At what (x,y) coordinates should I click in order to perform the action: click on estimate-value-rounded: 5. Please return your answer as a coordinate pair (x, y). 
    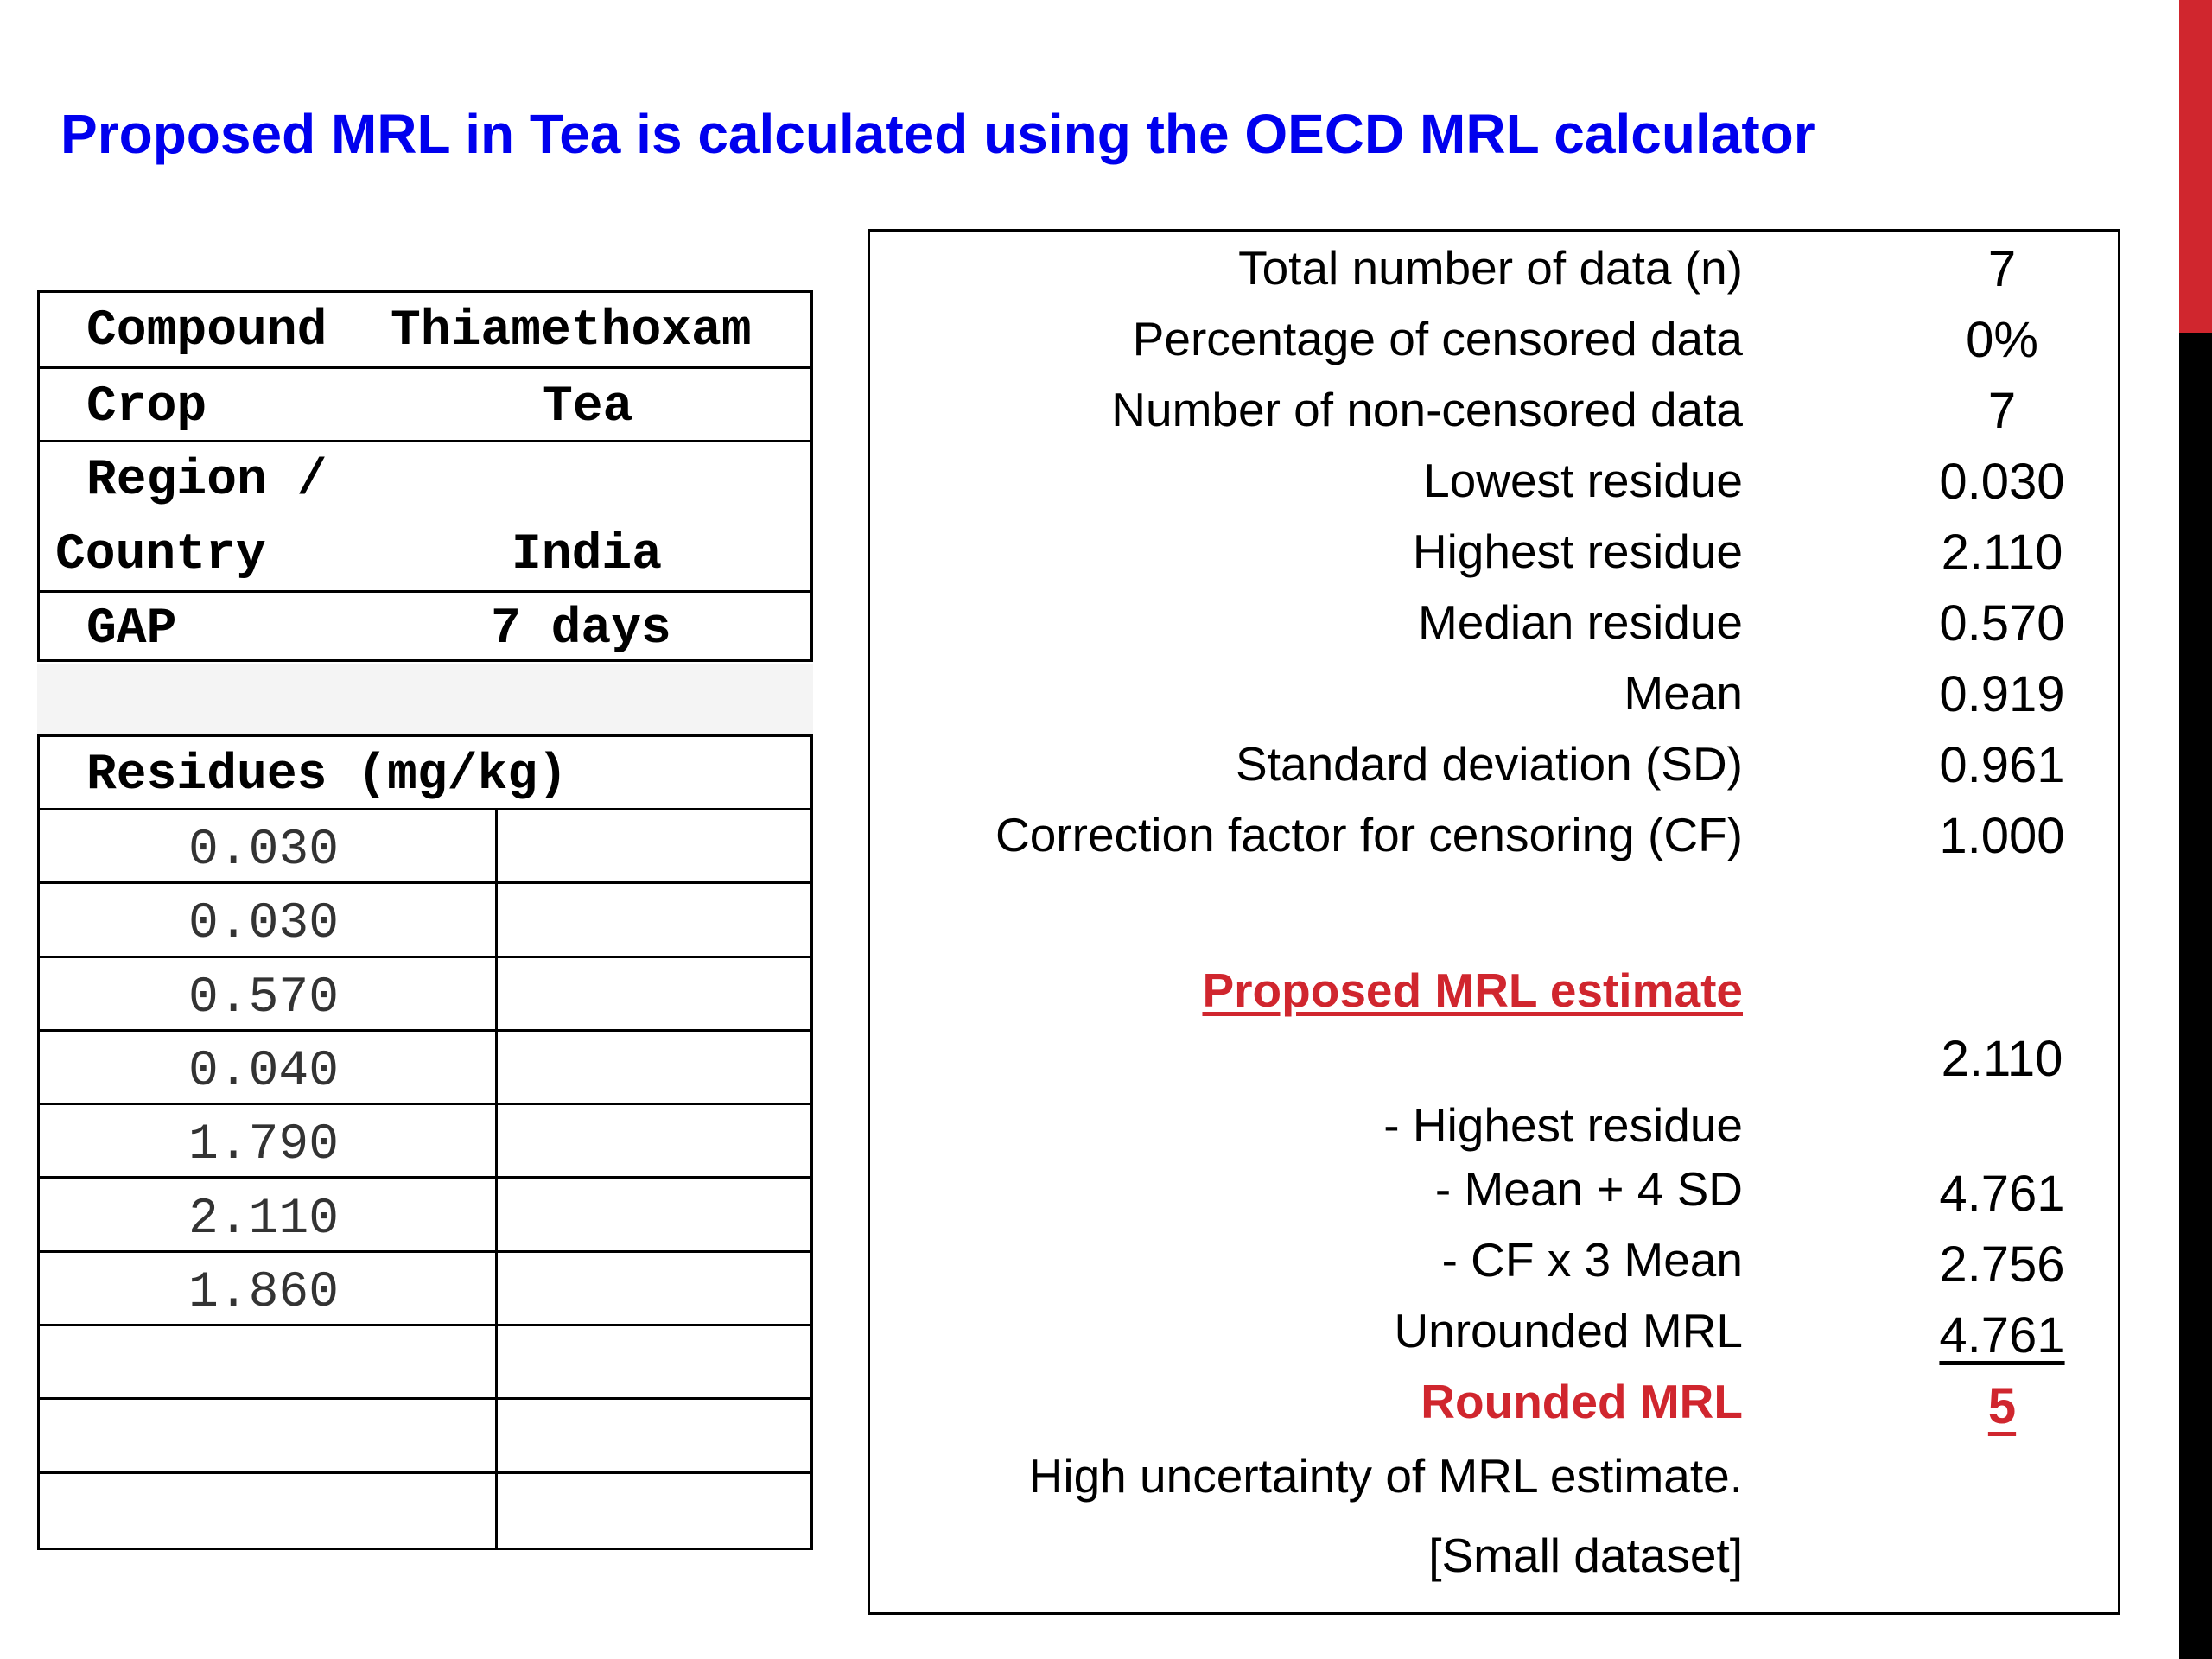
    Looking at the image, I should click on (2002, 1406).